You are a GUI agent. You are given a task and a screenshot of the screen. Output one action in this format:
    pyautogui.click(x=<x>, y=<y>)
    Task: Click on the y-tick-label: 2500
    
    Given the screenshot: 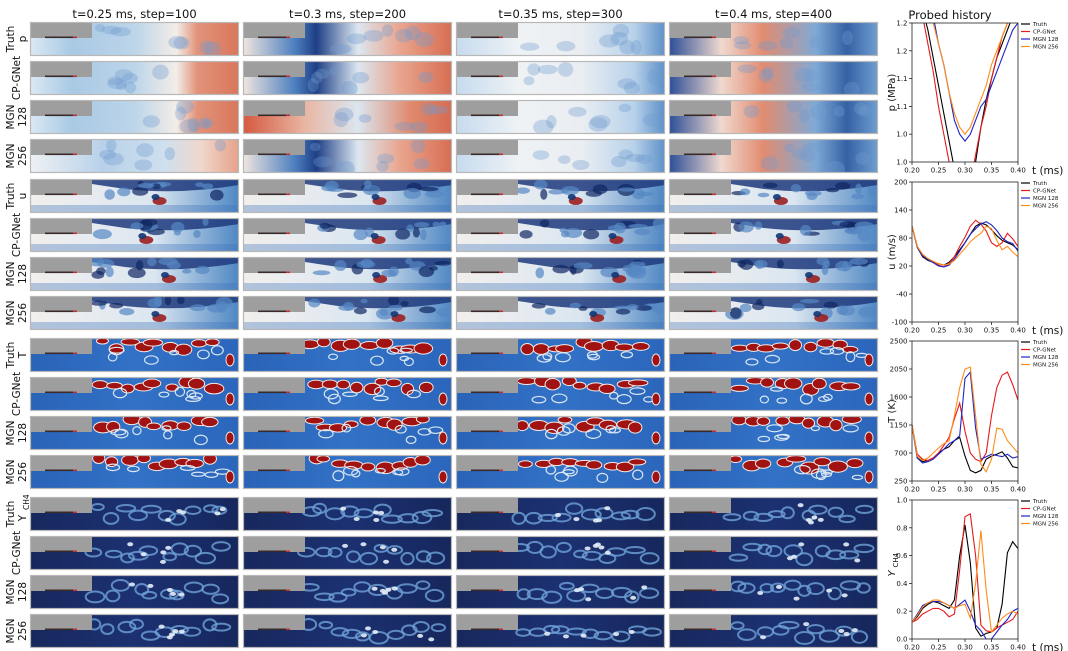 What is the action you would take?
    pyautogui.click(x=899, y=342)
    